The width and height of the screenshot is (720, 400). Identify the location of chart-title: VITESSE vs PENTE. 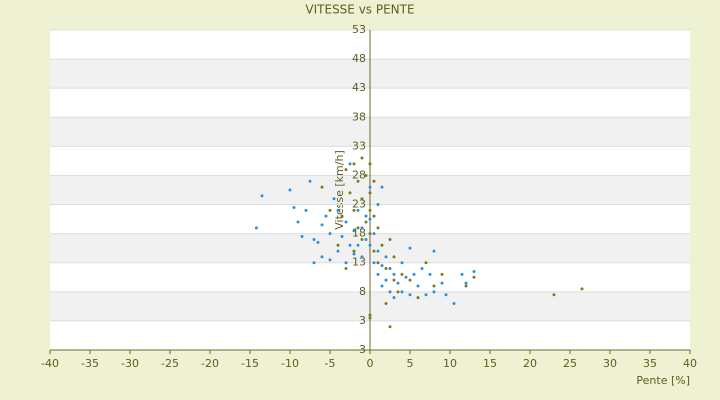
(359, 10).